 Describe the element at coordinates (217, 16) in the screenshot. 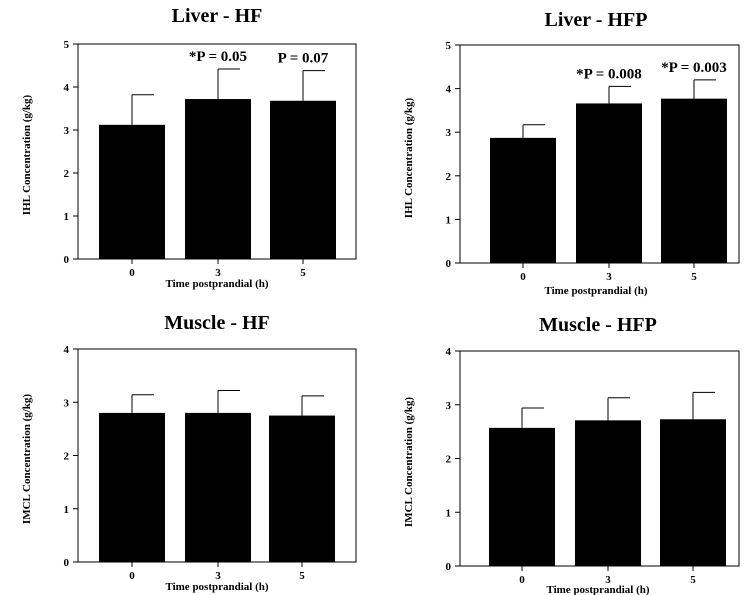

I see `panel-title: Liver - HF` at that location.